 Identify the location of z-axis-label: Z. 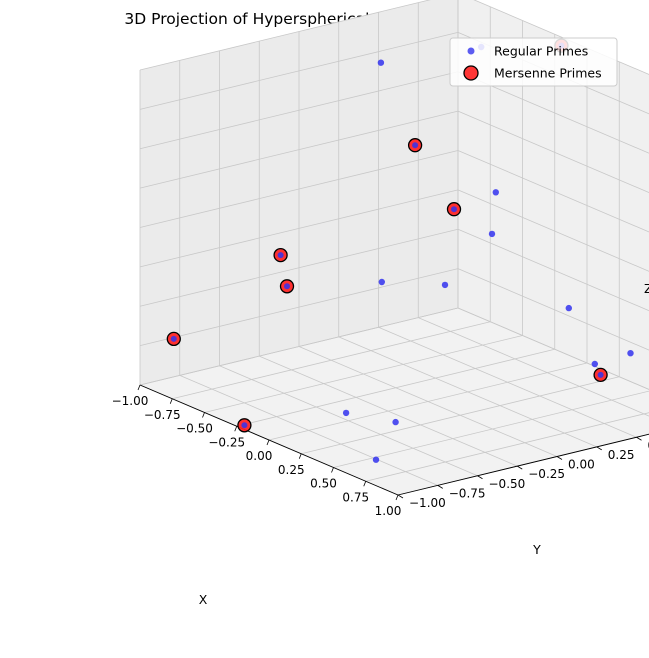
(646, 288).